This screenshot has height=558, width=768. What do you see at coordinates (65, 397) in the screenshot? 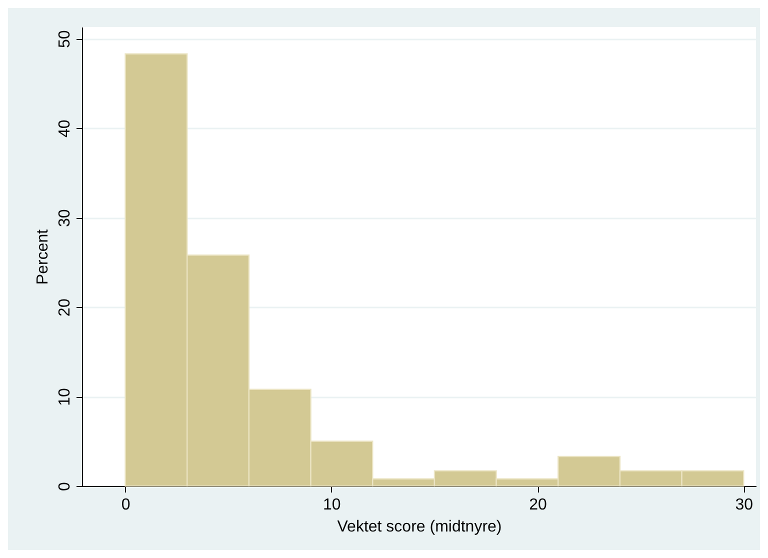
I see `y-tick-label: 10` at bounding box center [65, 397].